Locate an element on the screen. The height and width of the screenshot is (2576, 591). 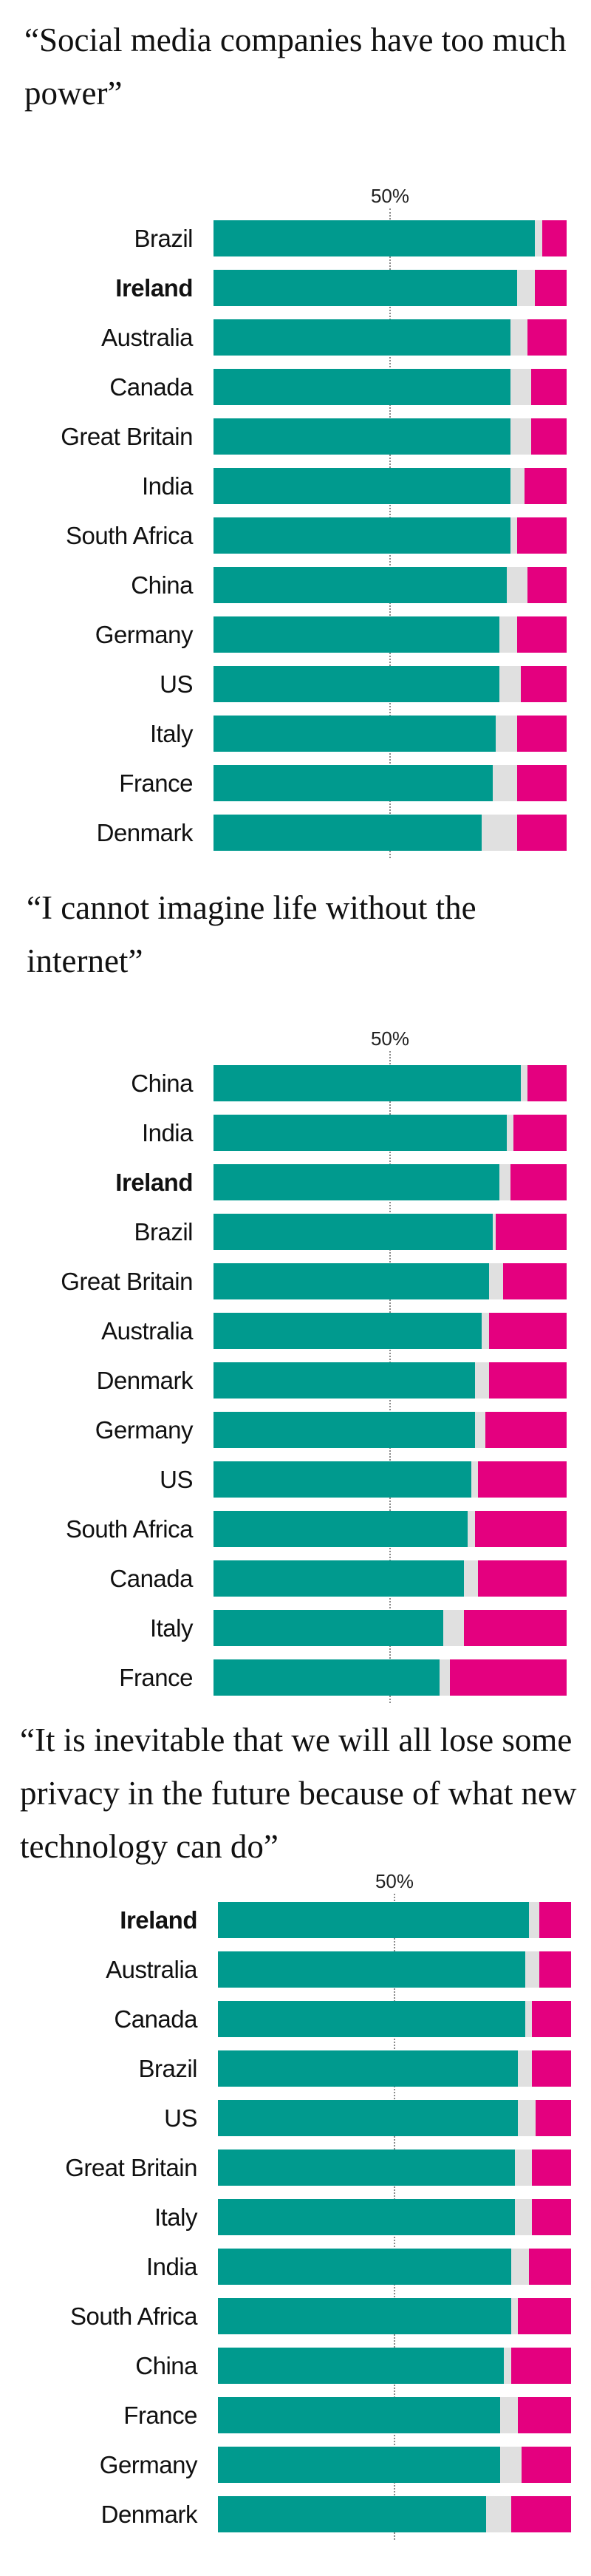
category-label: Australia is located at coordinates (151, 1969).